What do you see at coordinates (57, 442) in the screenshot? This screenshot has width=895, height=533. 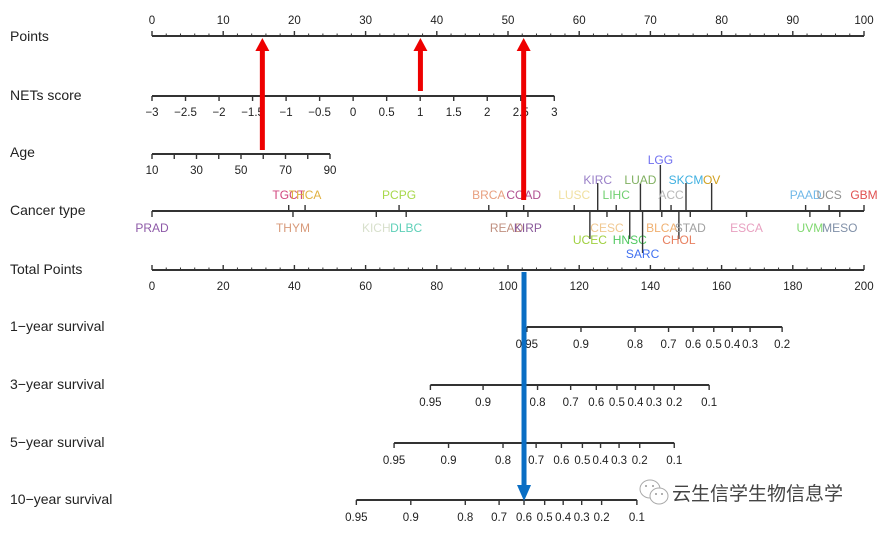 I see `row-label: 5−year survival` at bounding box center [57, 442].